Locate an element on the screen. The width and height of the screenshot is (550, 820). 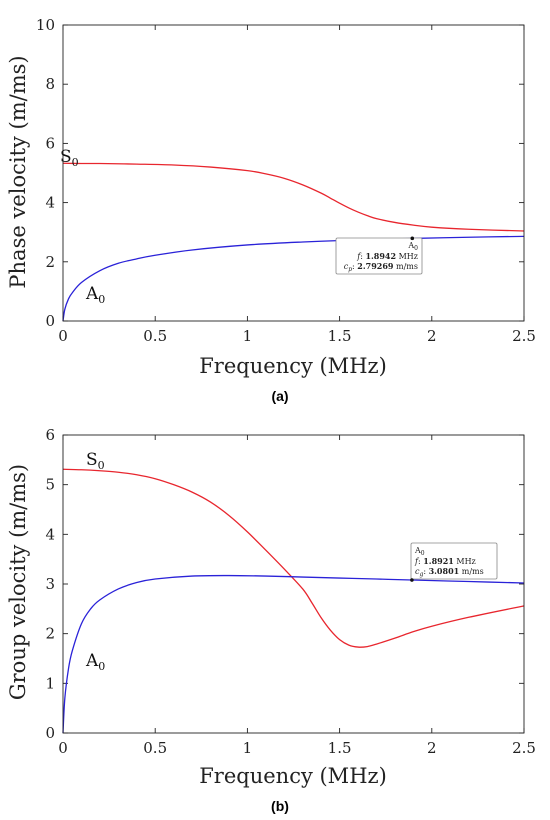
datatip-frequency: f: 1.8942 MHz is located at coordinates (387, 256).